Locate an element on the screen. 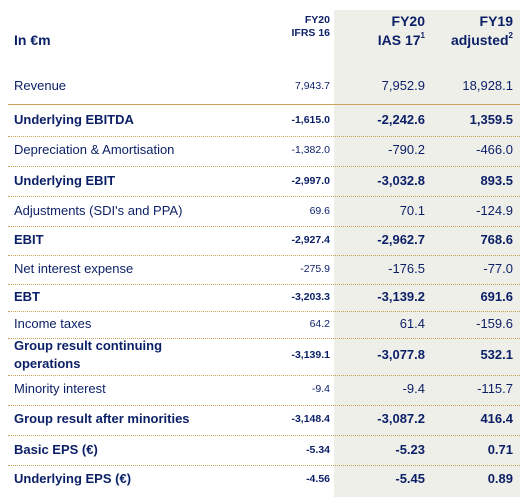 The width and height of the screenshot is (520, 497). row-label: Group result after minorities is located at coordinates (102, 418).